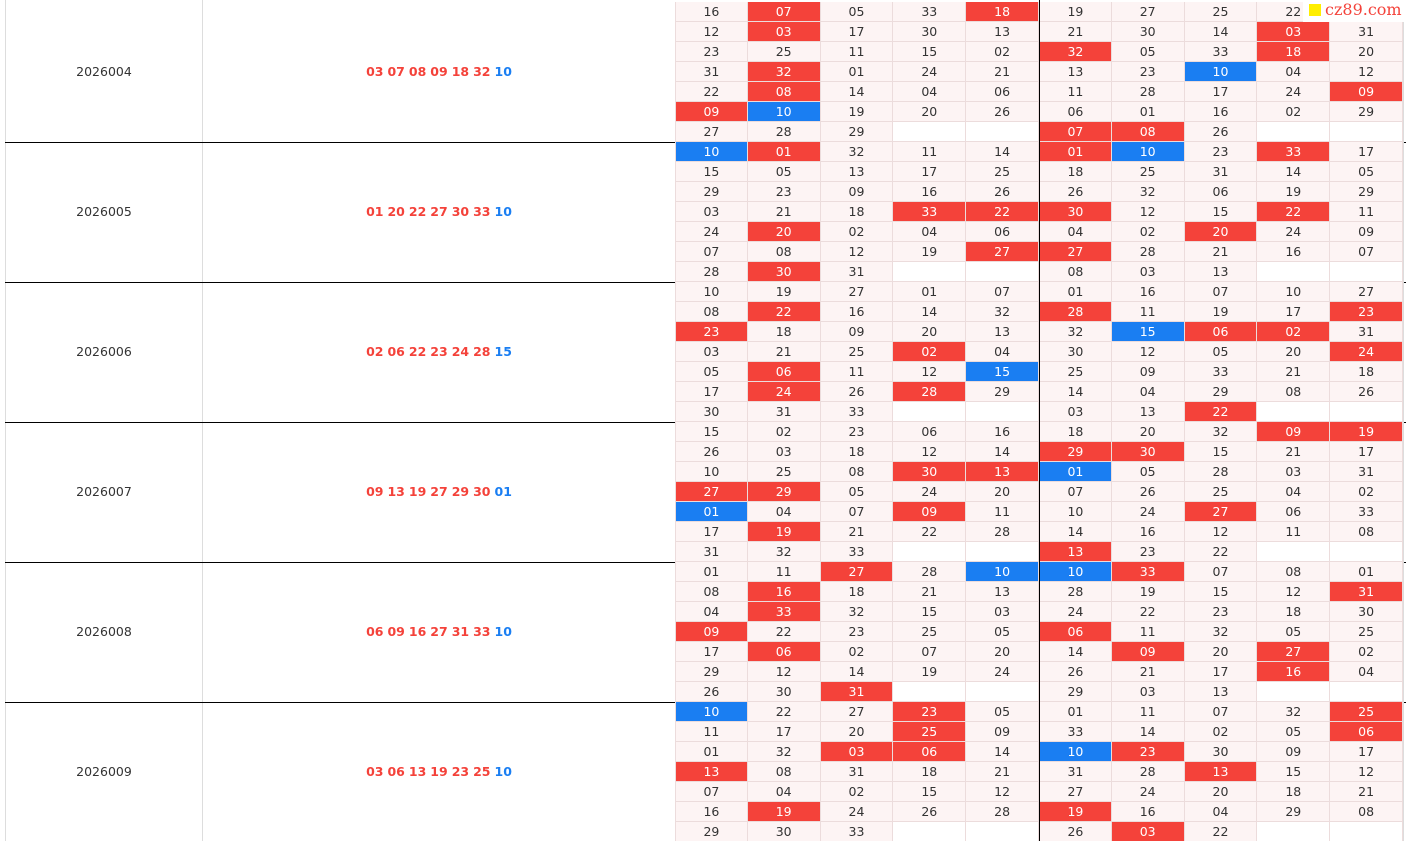  What do you see at coordinates (482, 491) in the screenshot?
I see `red-ball: 30` at bounding box center [482, 491].